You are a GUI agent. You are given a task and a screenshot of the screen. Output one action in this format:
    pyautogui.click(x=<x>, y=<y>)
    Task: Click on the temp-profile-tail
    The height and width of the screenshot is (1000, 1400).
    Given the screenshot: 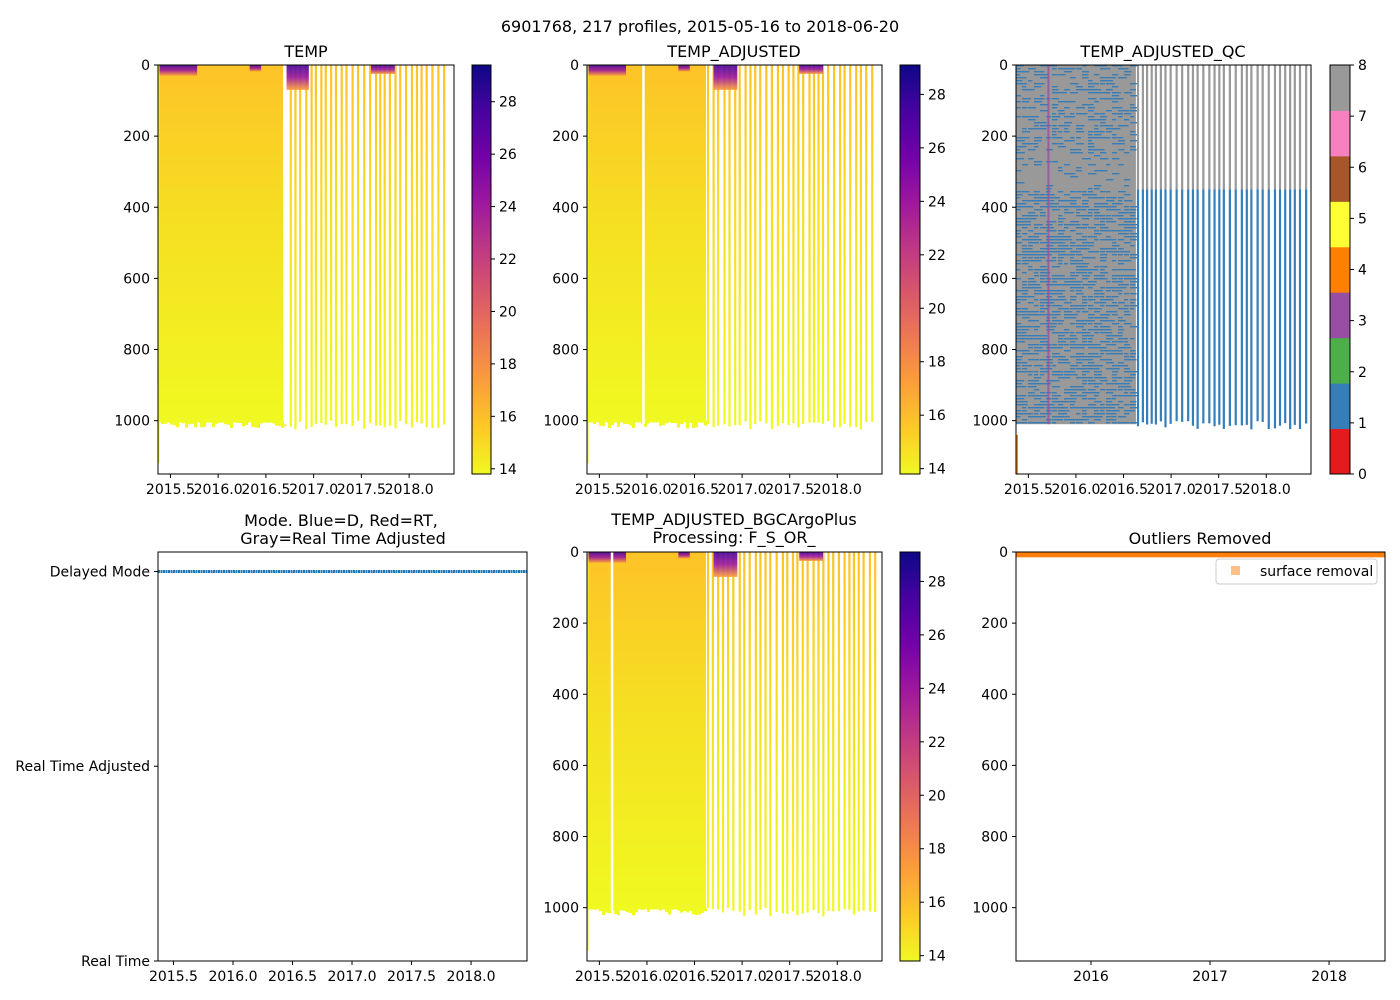 What is the action you would take?
    pyautogui.click(x=270, y=421)
    